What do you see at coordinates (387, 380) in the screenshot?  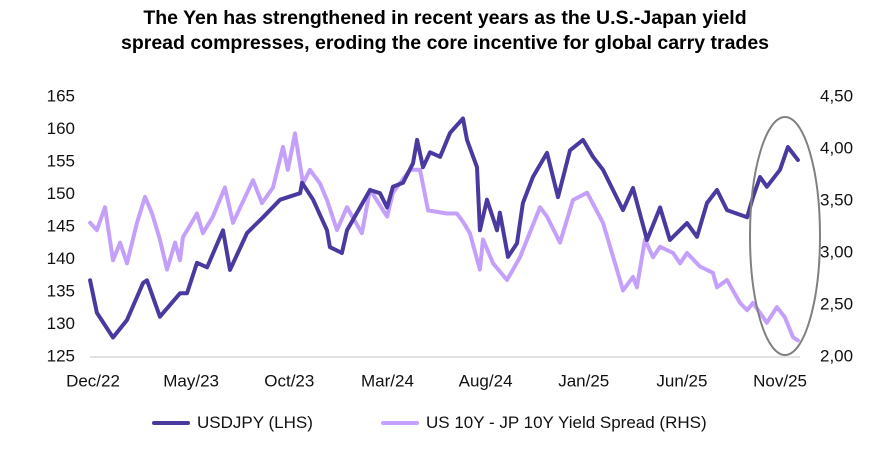 I see `x-tick-label: Mar/24` at bounding box center [387, 380].